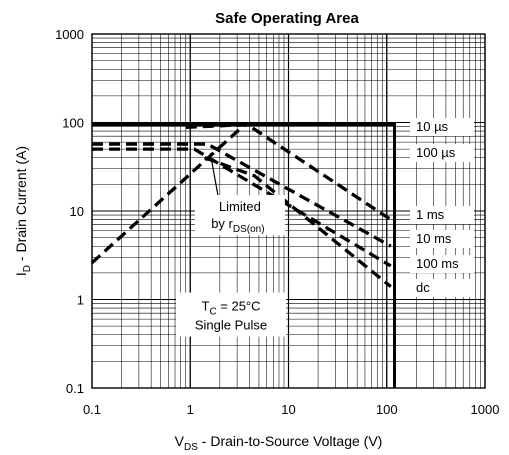 This screenshot has width=509, height=455. Describe the element at coordinates (80, 300) in the screenshot. I see `y-tick-label: 1` at that location.